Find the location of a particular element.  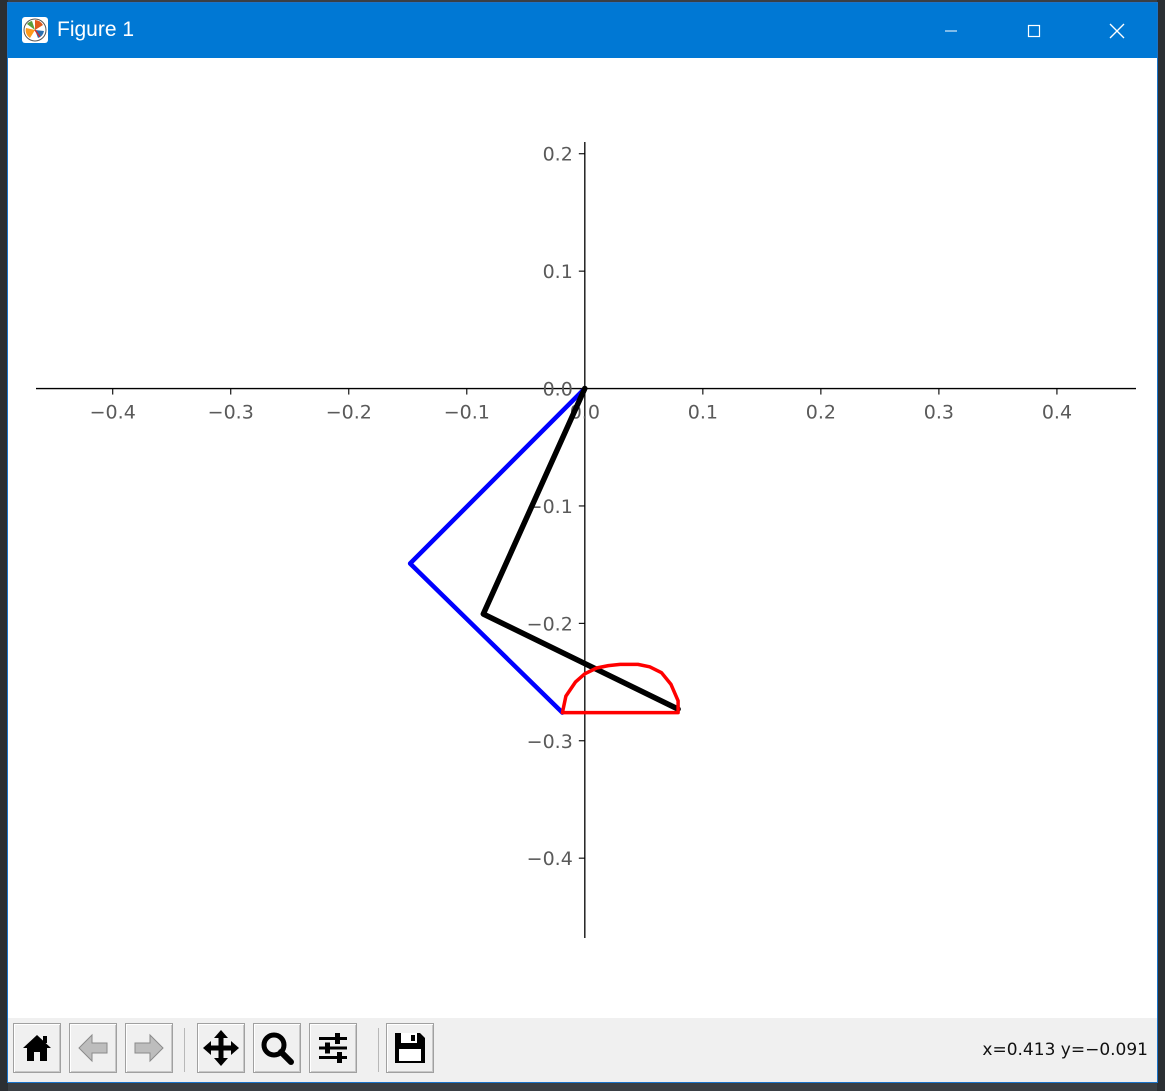

configure-subplots-button is located at coordinates (333, 1048).